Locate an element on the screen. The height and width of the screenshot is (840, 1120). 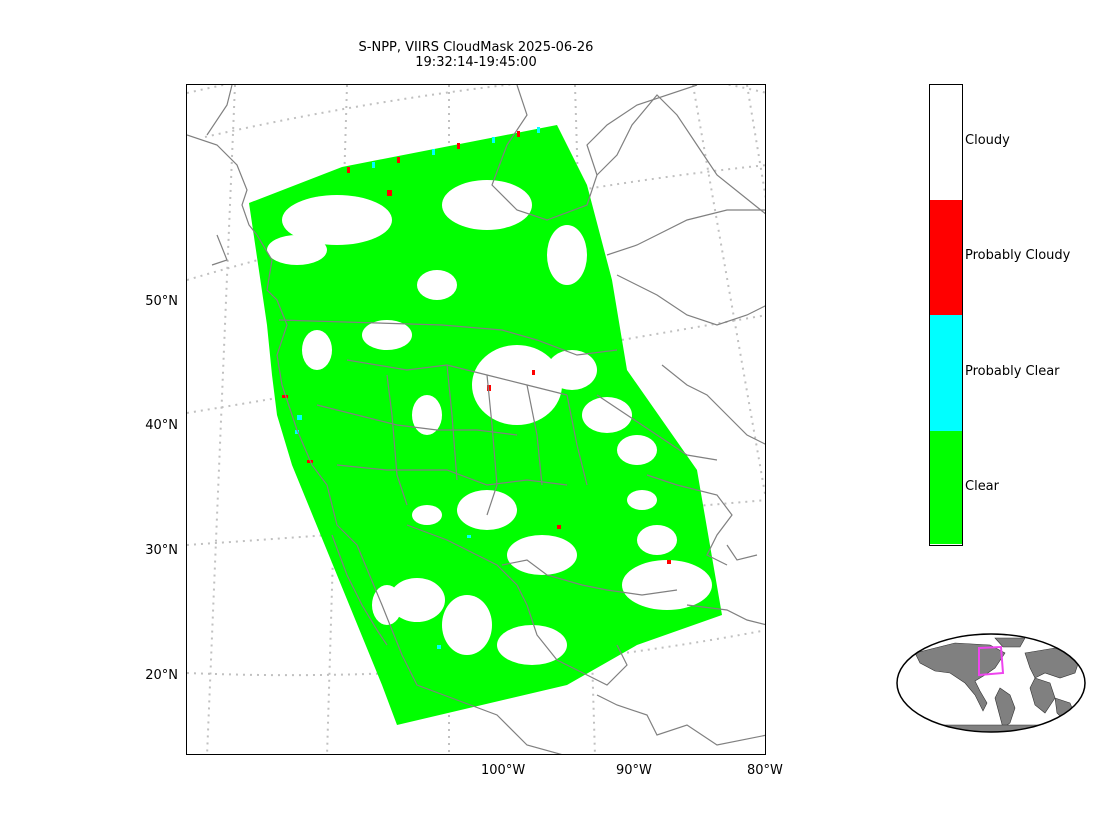
globe-overview-icon is located at coordinates (991, 683).